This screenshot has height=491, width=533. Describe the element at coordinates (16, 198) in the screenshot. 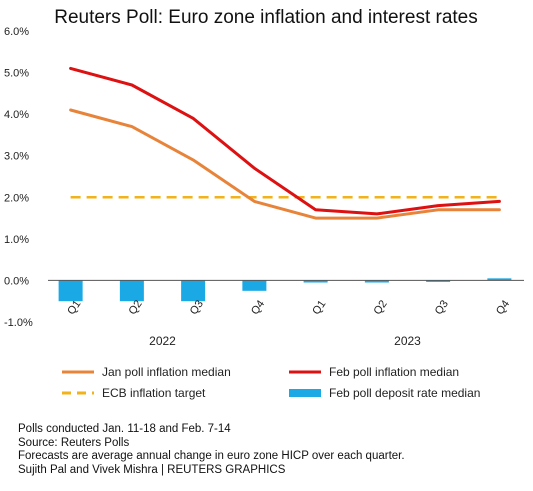

I see `y-tick-label: 2.0%` at that location.